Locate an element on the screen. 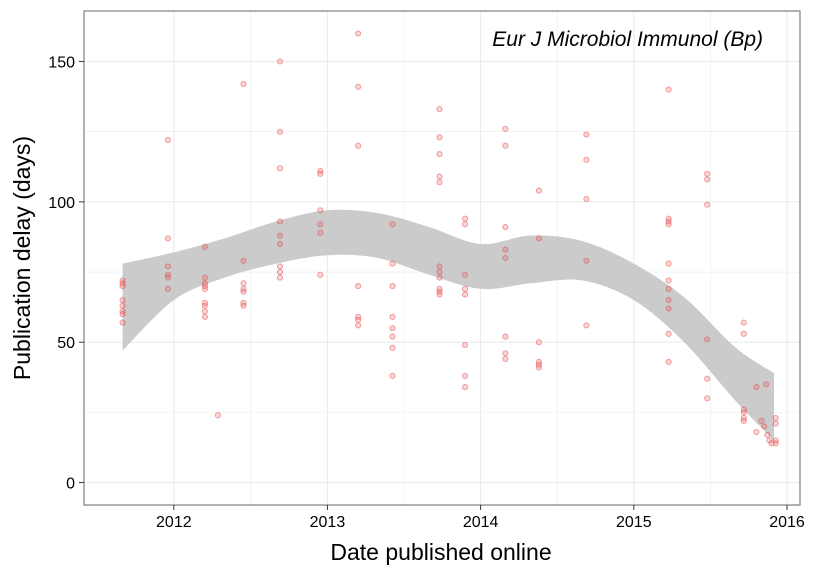  x-tick-label: 2015 is located at coordinates (634, 522).